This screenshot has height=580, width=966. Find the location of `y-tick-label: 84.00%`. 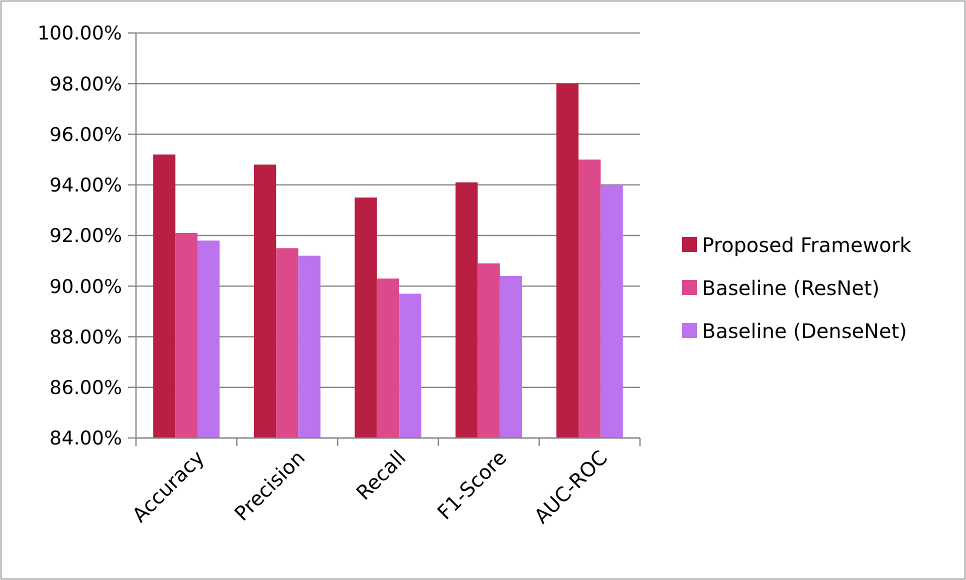

y-tick-label: 84.00% is located at coordinates (86, 439).